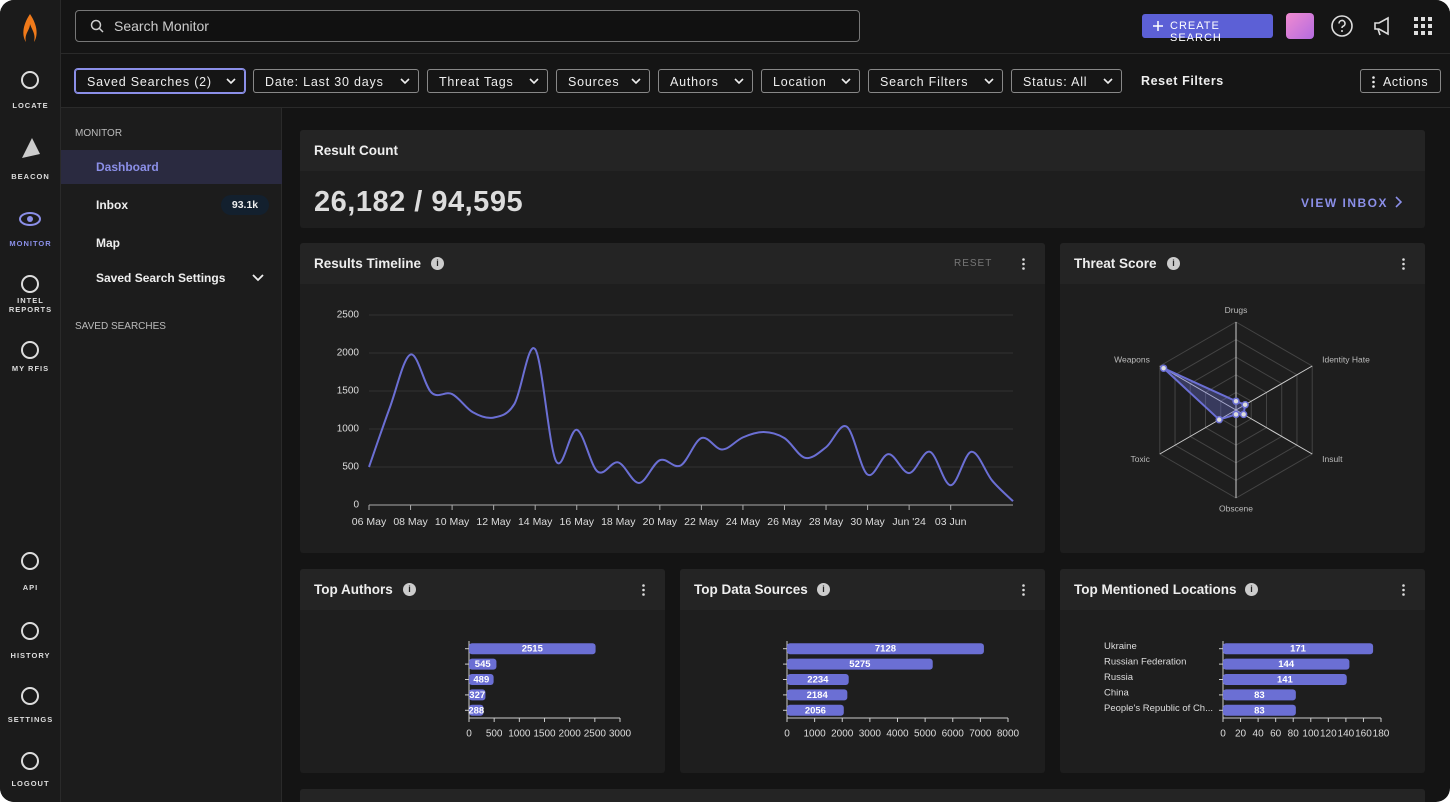 Image resolution: width=1450 pixels, height=802 pixels. Describe the element at coordinates (171, 167) in the screenshot. I see `active-row` at that location.